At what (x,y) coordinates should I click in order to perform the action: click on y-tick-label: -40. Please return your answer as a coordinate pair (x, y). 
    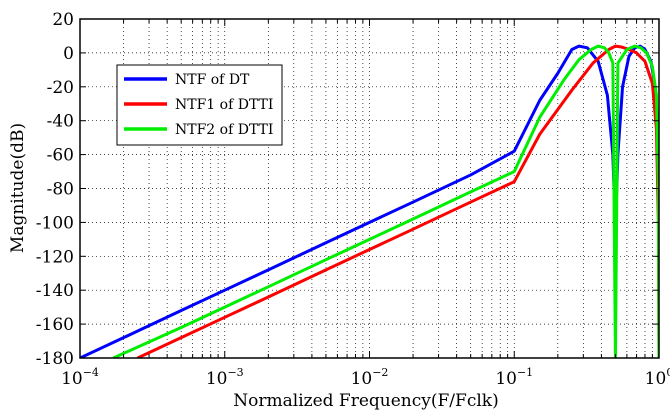
    Looking at the image, I should click on (60, 122).